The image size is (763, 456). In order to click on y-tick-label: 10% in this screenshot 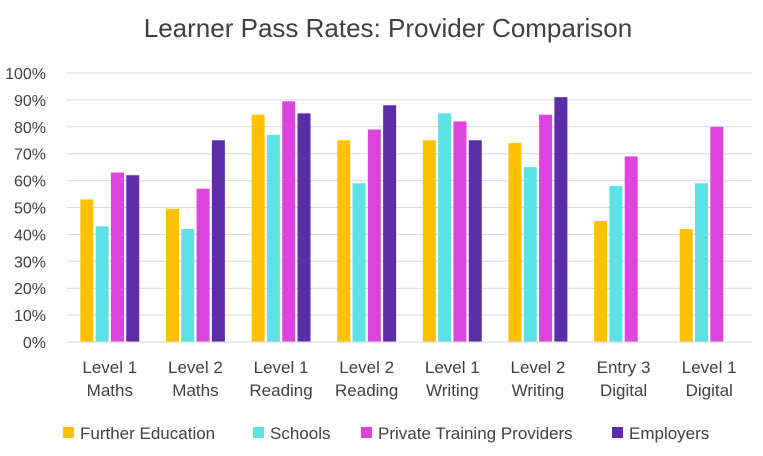, I will do `click(30, 316)`.